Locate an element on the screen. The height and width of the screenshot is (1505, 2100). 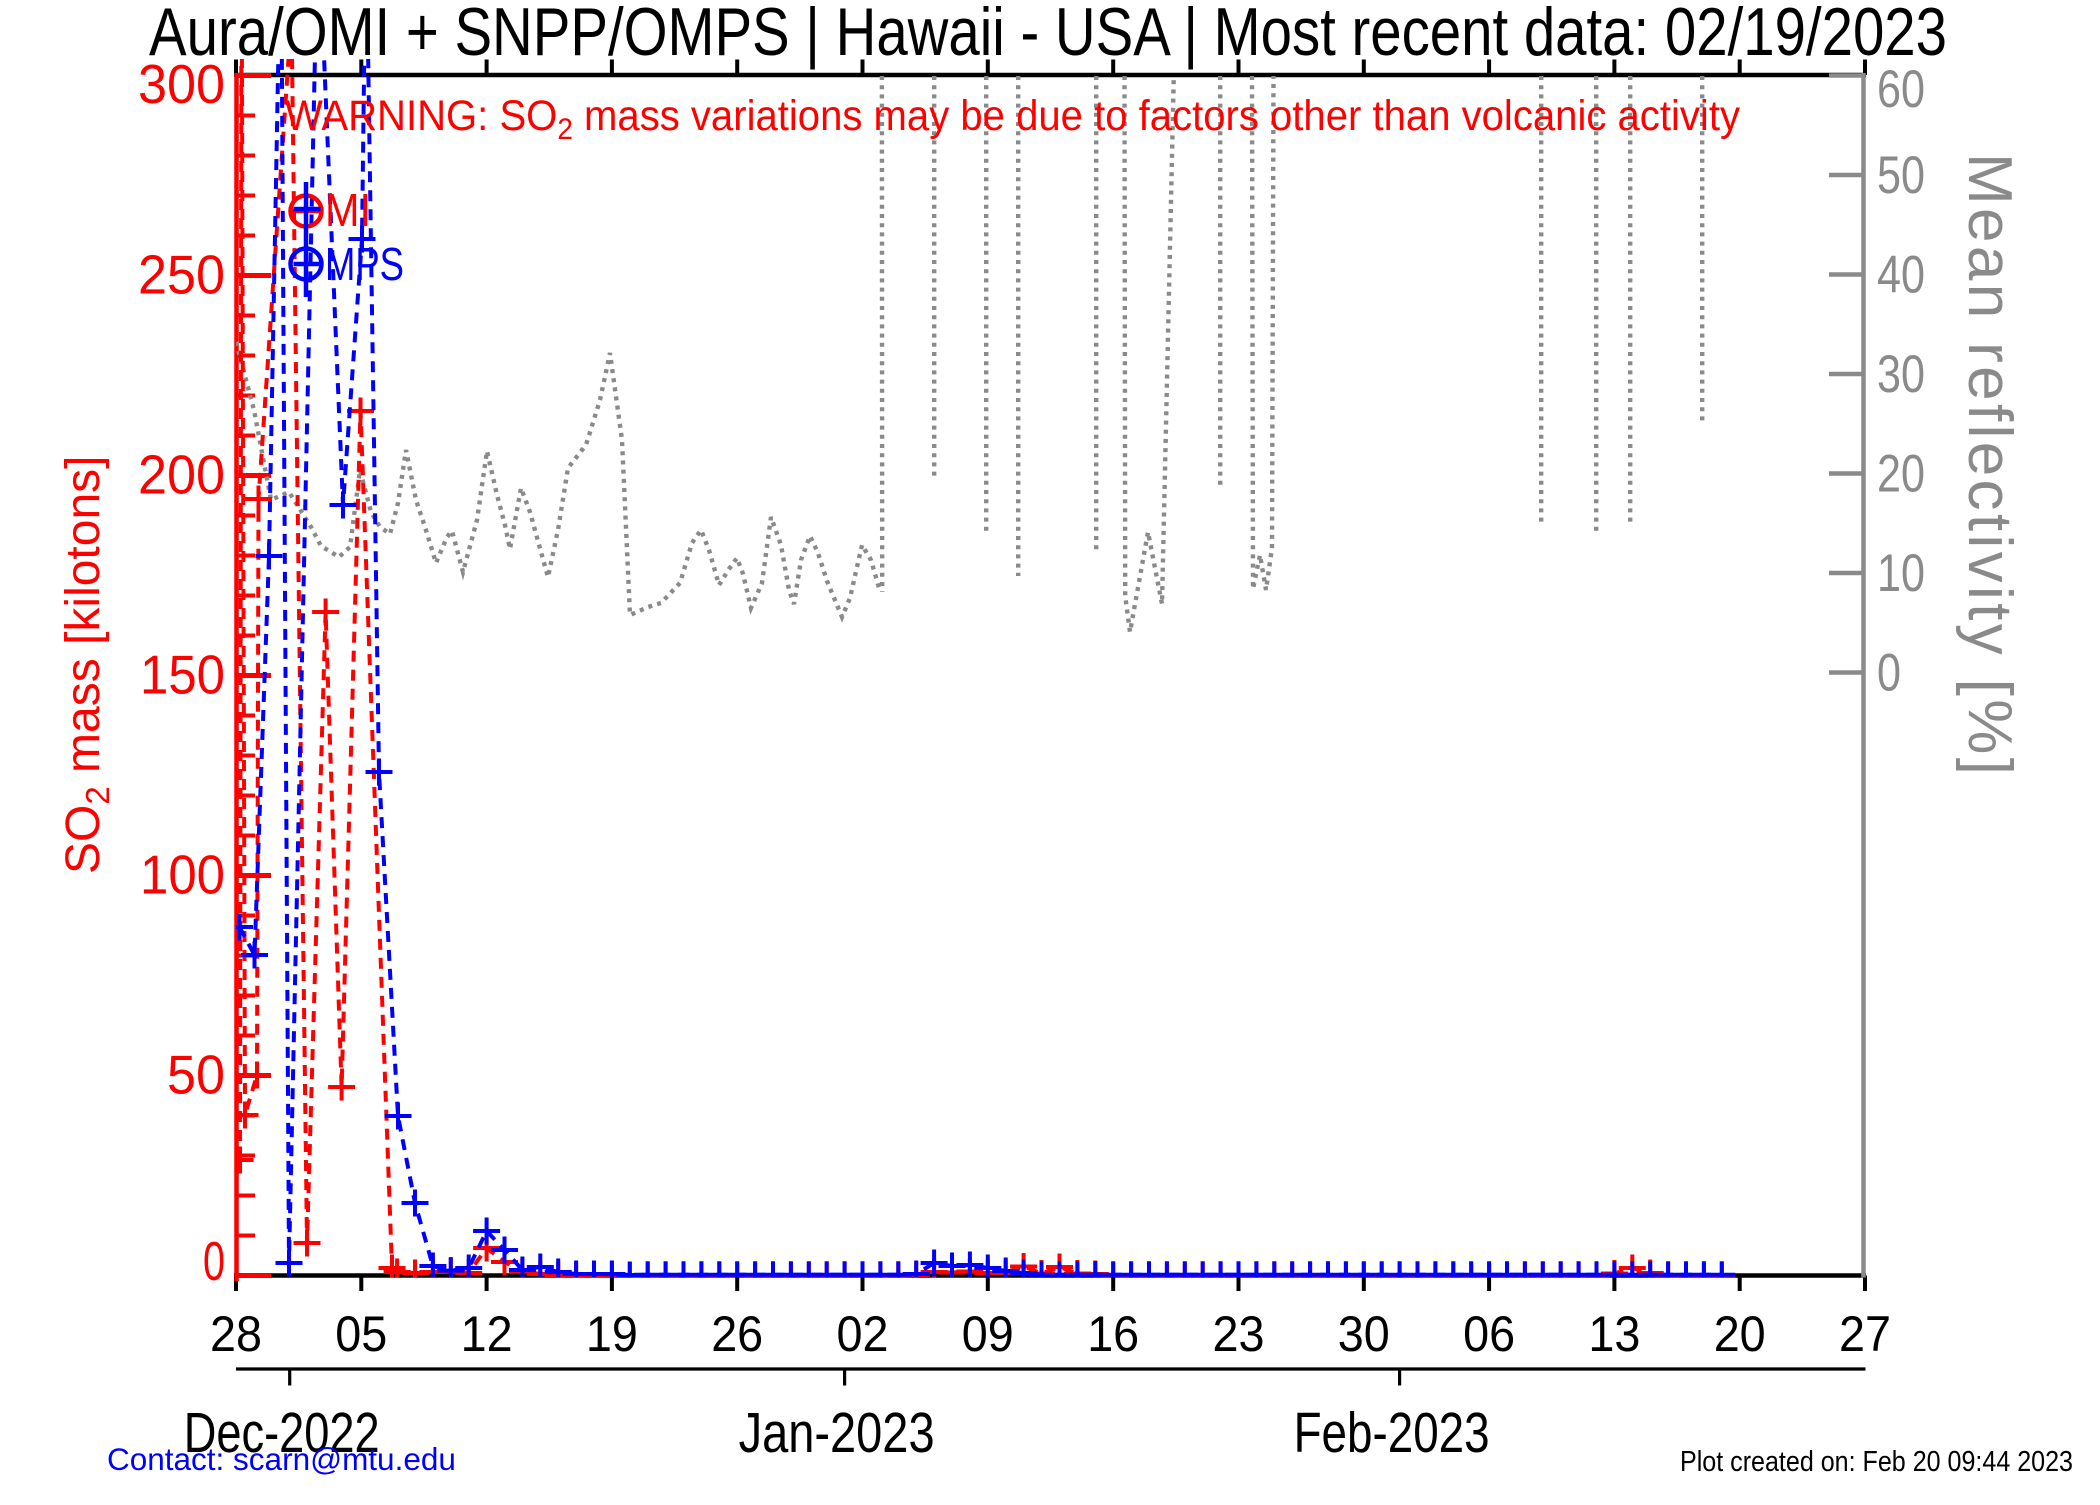
svg-text: 09 is located at coordinates (988, 1334).